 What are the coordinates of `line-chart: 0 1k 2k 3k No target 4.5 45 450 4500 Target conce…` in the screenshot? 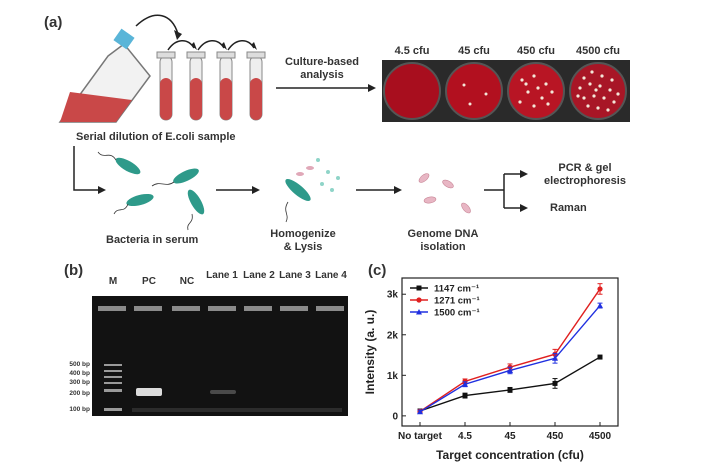 It's located at (491, 369).